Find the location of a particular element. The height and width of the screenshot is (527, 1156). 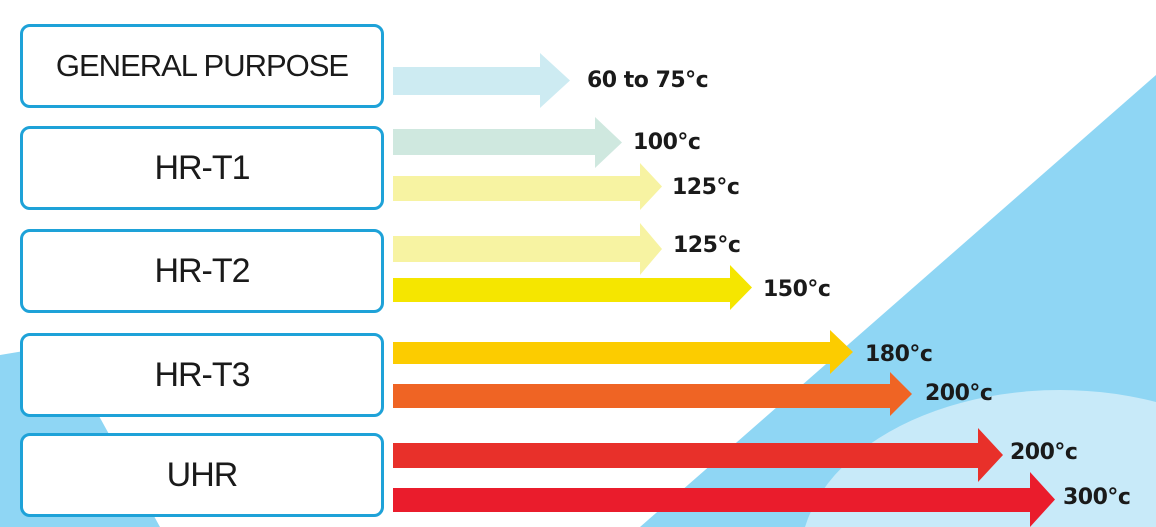

temp-label: 150°c is located at coordinates (797, 289).